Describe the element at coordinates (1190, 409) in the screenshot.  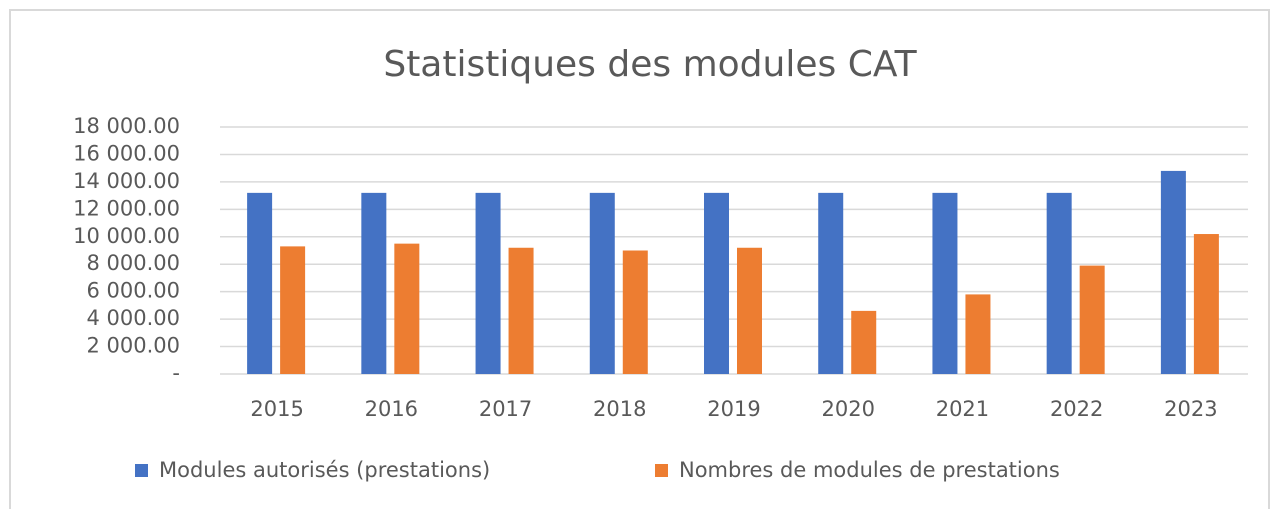
I see `x-tick-label: 2023` at that location.